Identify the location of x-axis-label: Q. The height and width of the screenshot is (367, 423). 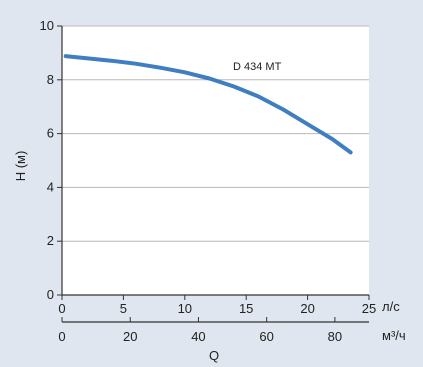
(214, 355).